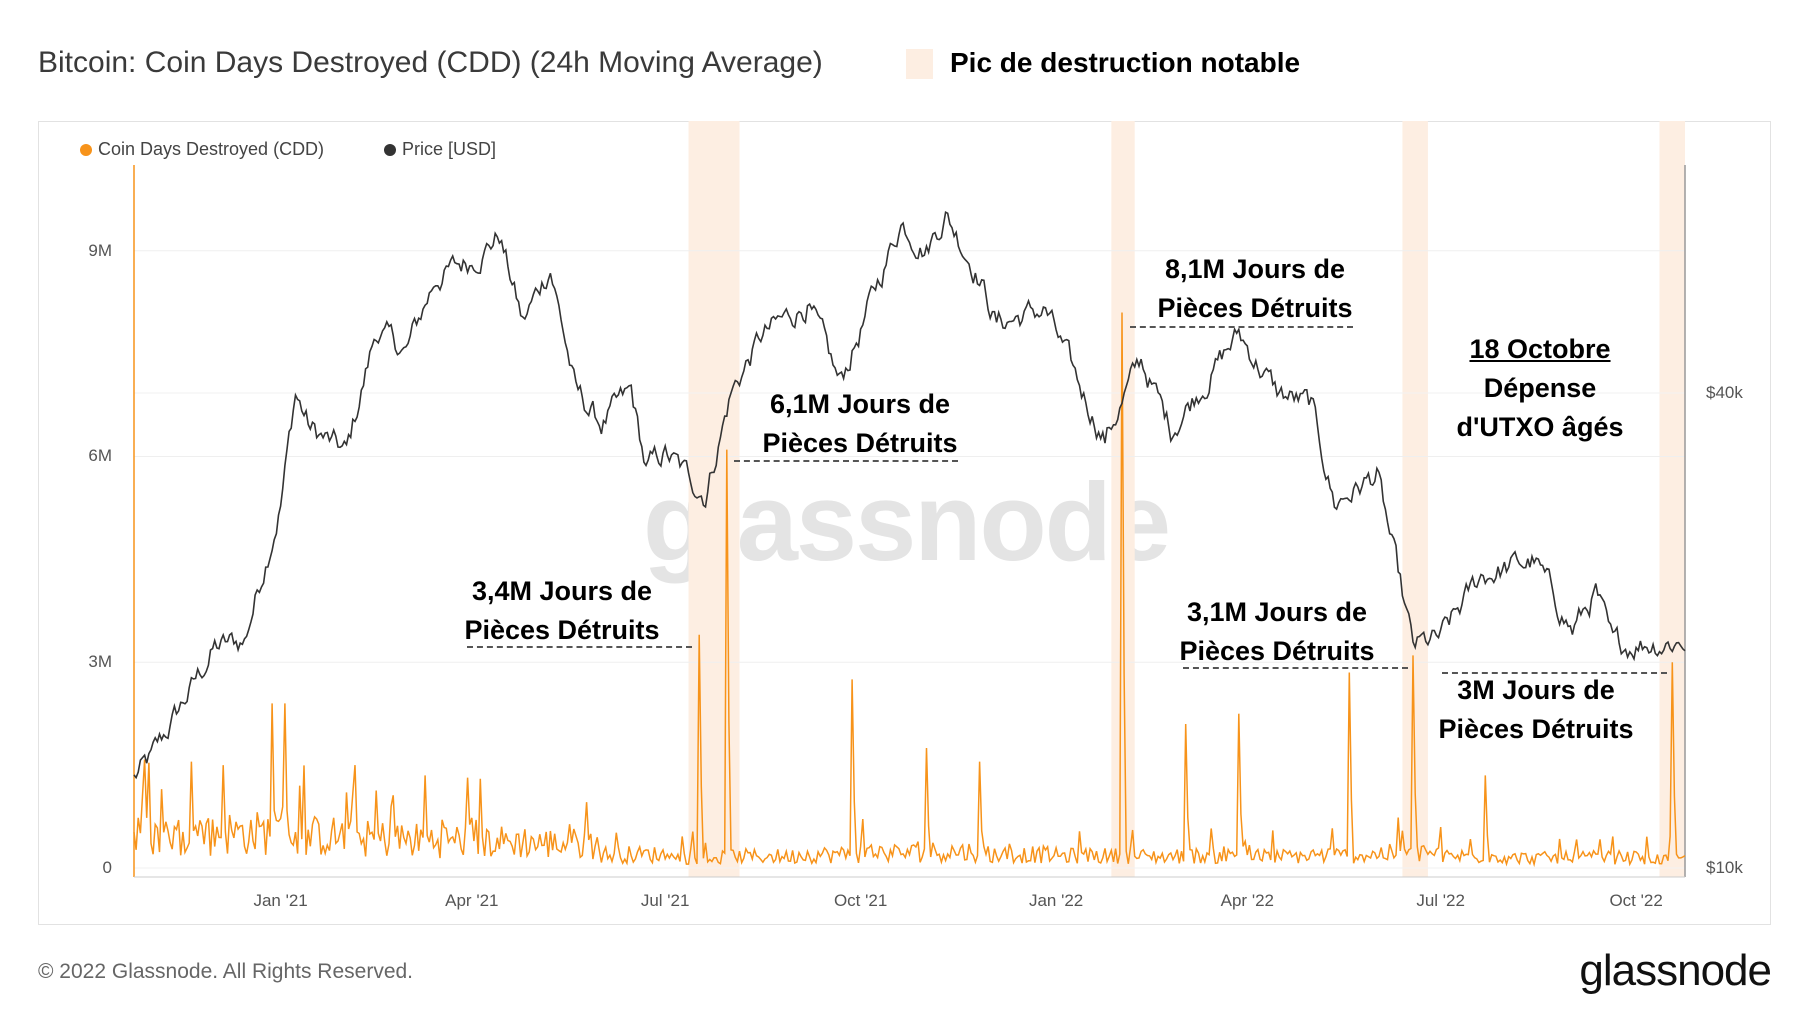 This screenshot has height=1013, width=1800. What do you see at coordinates (100, 456) in the screenshot?
I see `cdd-tick-label: 6M` at bounding box center [100, 456].